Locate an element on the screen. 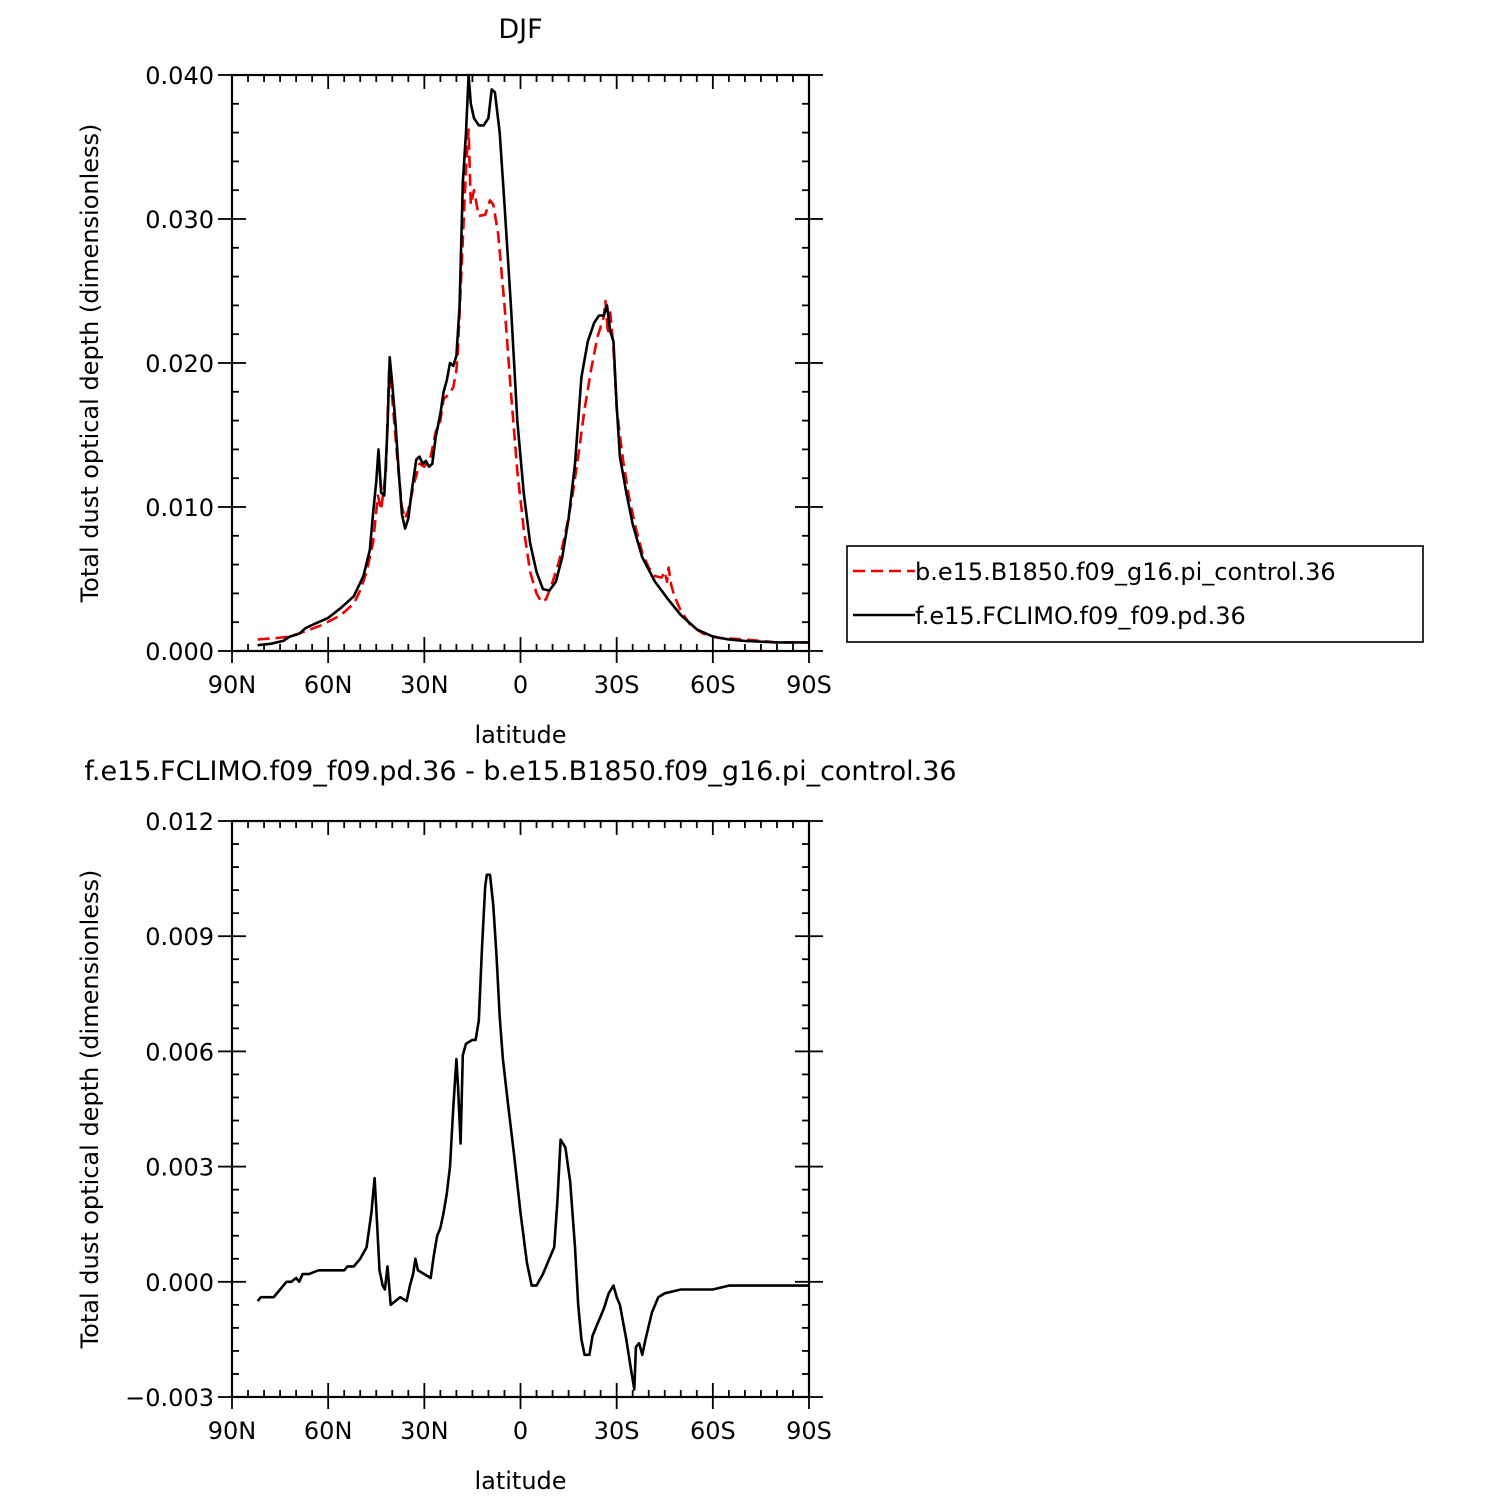  legend-box is located at coordinates (1135, 594).